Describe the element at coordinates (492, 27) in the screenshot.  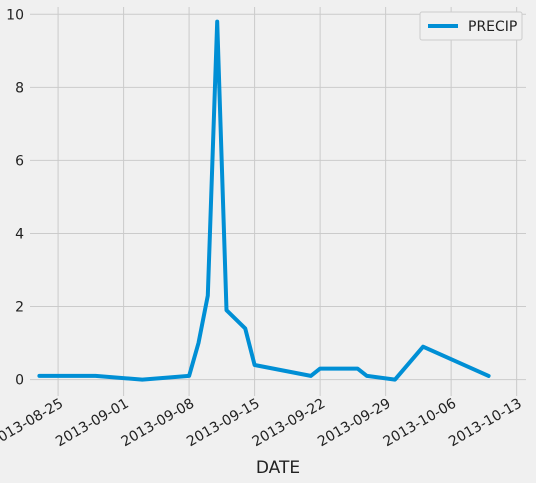
I see `legend-label-precip: PRECIP` at that location.